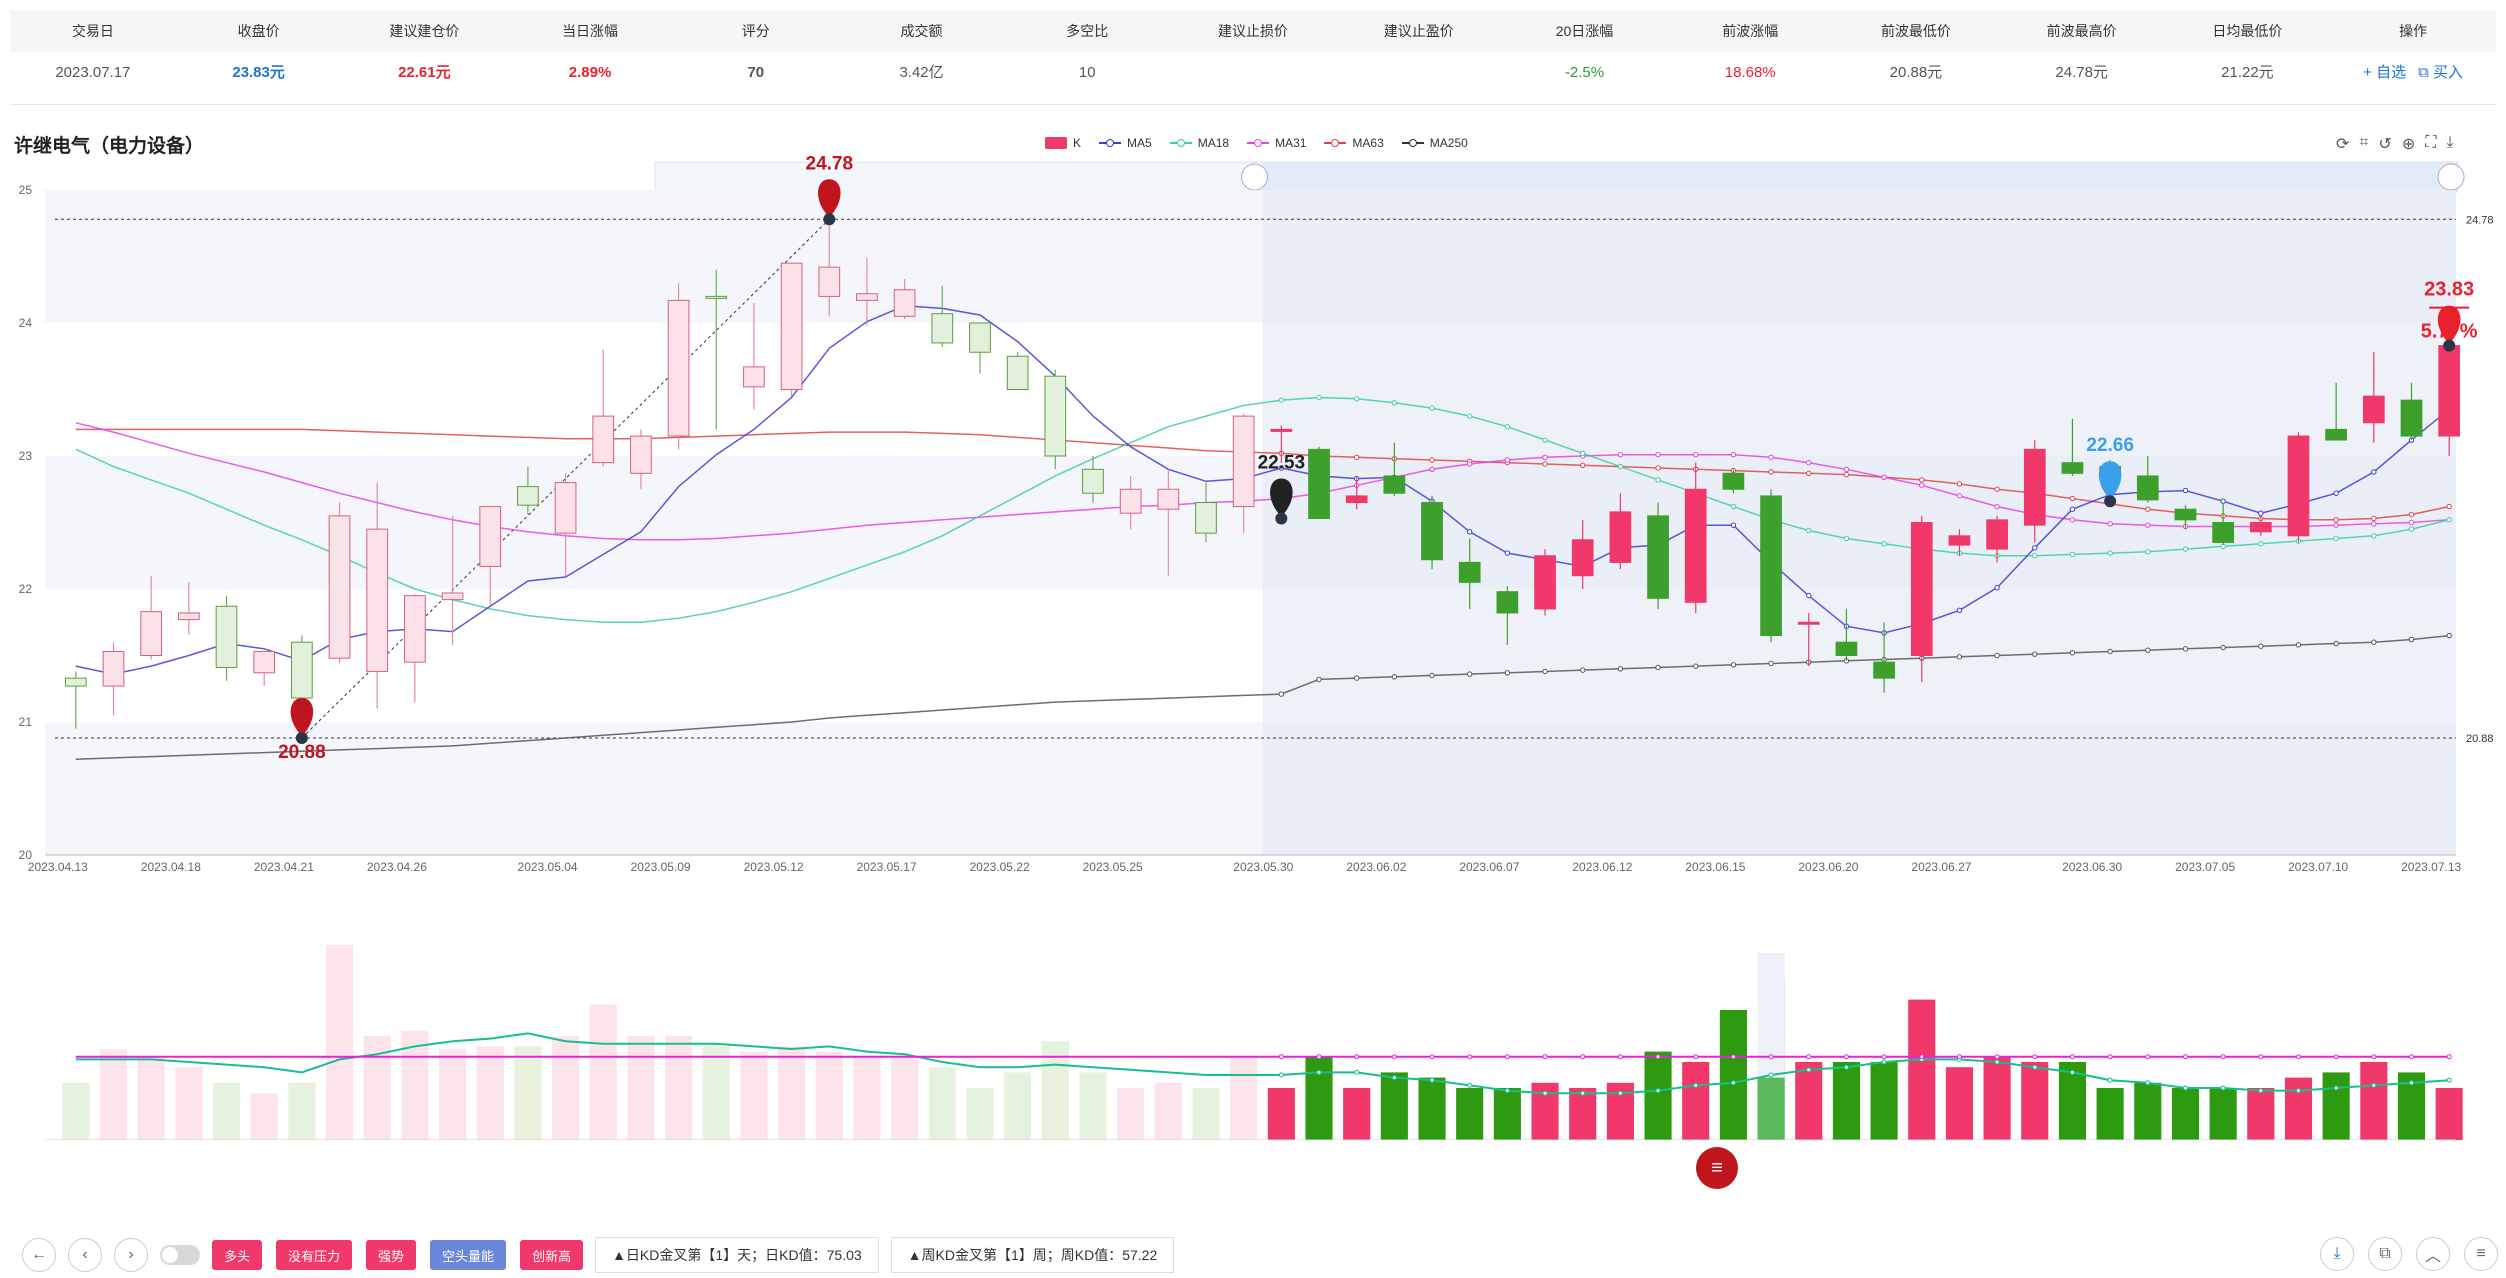  I want to click on signal-tag: 没有压力, so click(314, 1255).